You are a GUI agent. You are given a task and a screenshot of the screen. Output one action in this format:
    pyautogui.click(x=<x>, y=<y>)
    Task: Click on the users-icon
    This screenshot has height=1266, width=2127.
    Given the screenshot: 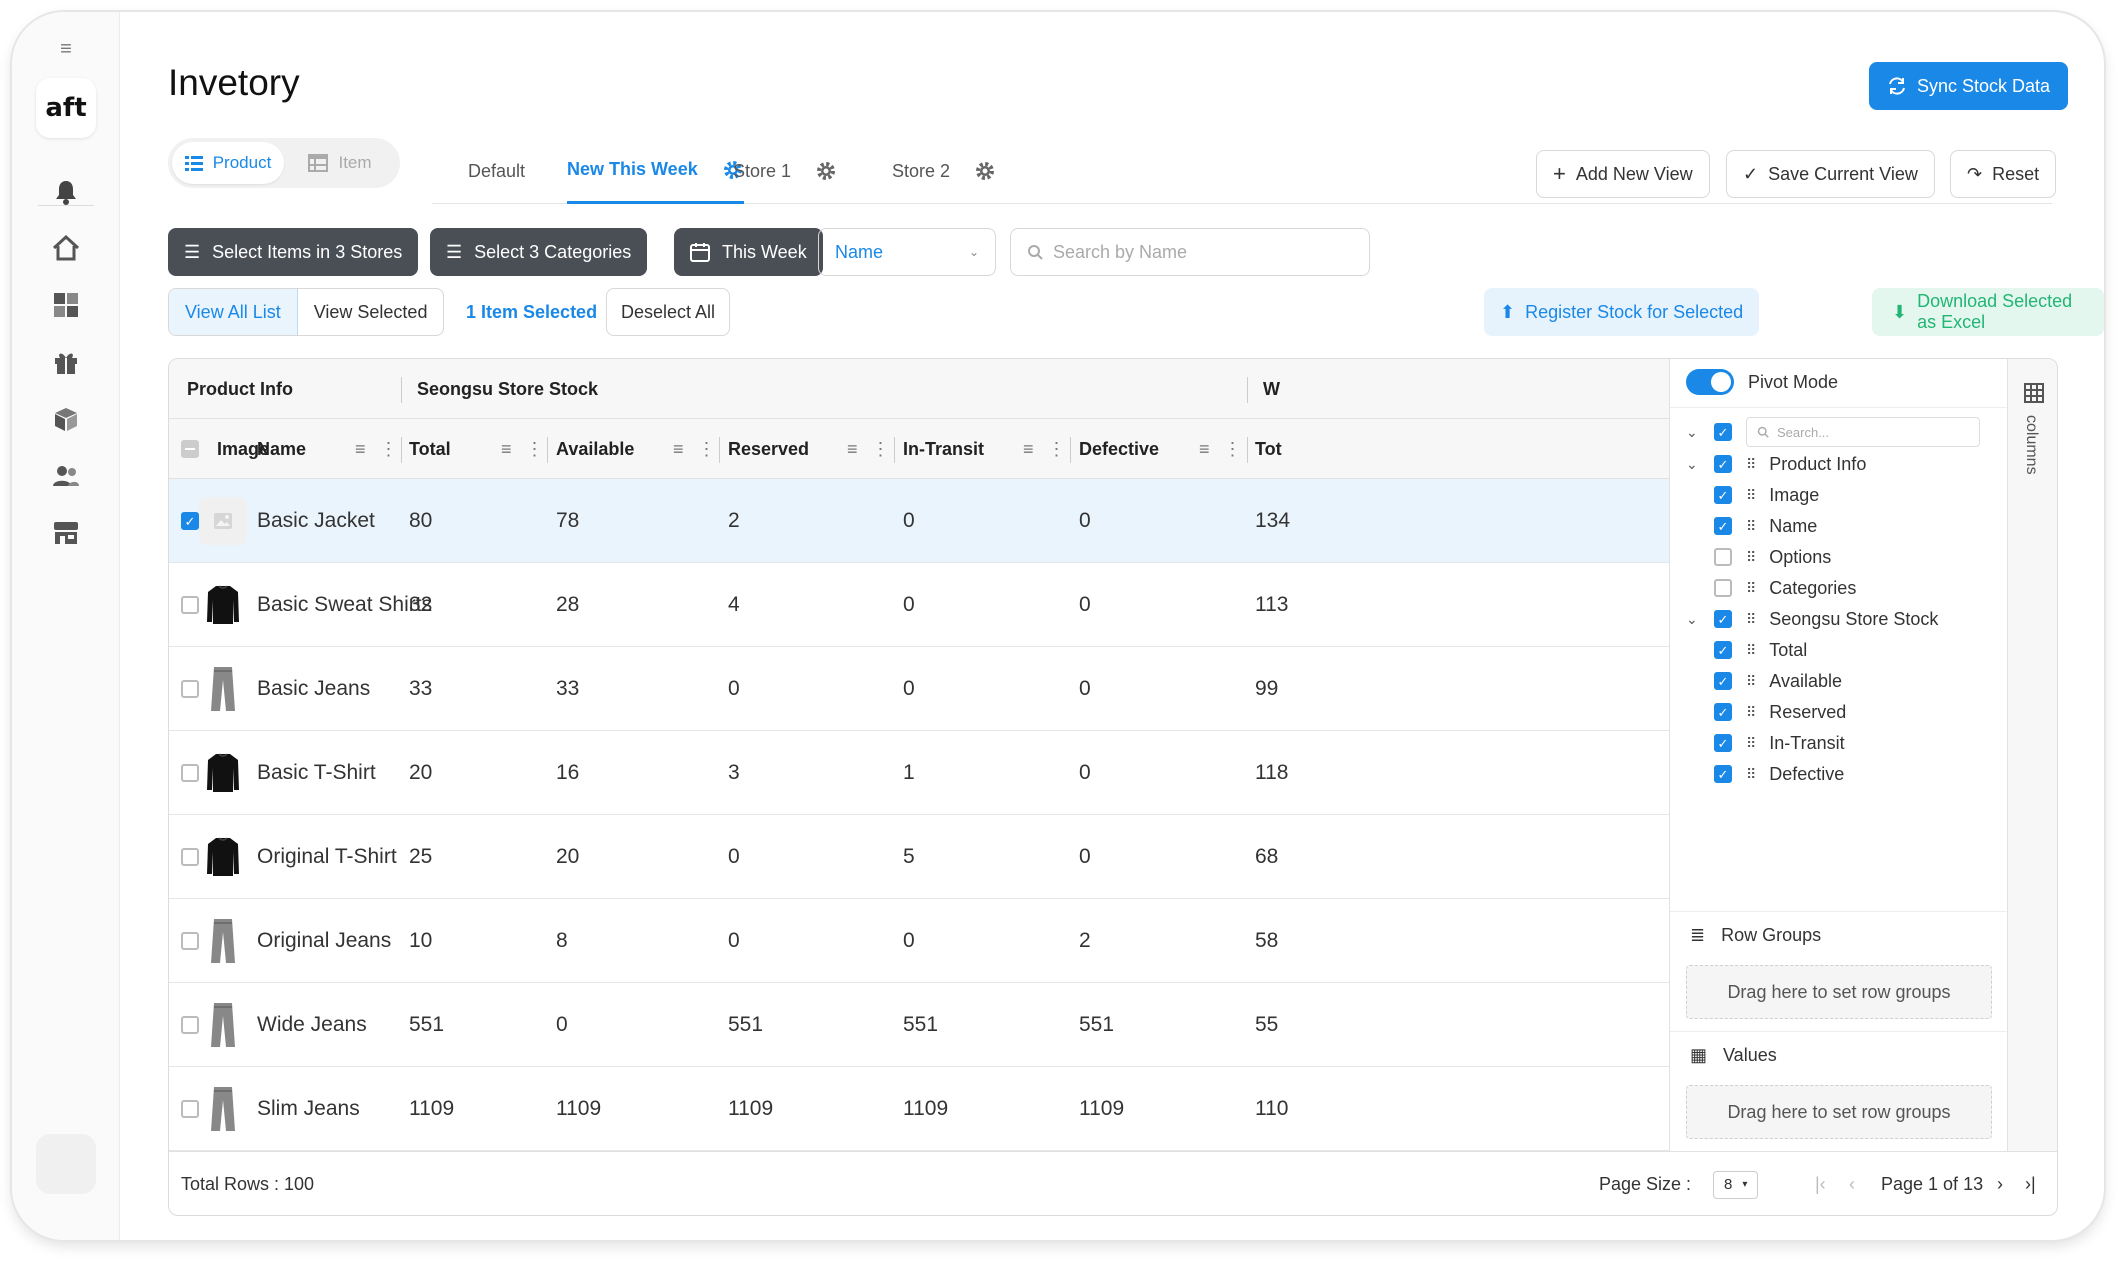 What is the action you would take?
    pyautogui.click(x=66, y=476)
    